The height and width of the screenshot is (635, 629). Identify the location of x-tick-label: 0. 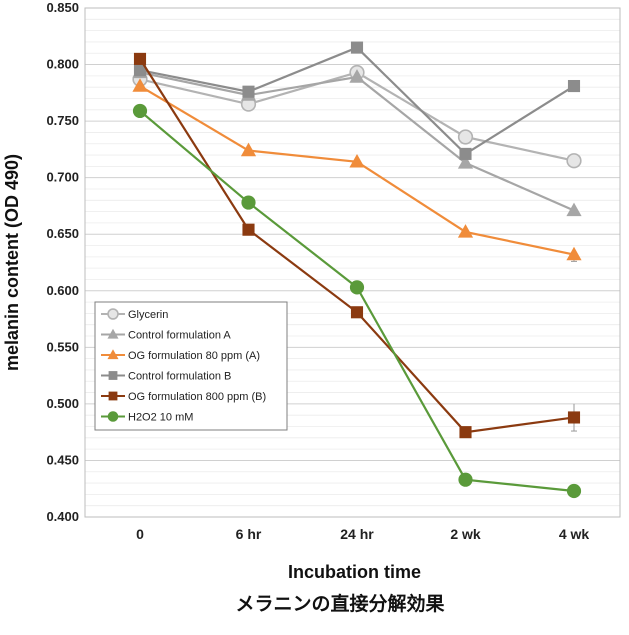
(140, 534).